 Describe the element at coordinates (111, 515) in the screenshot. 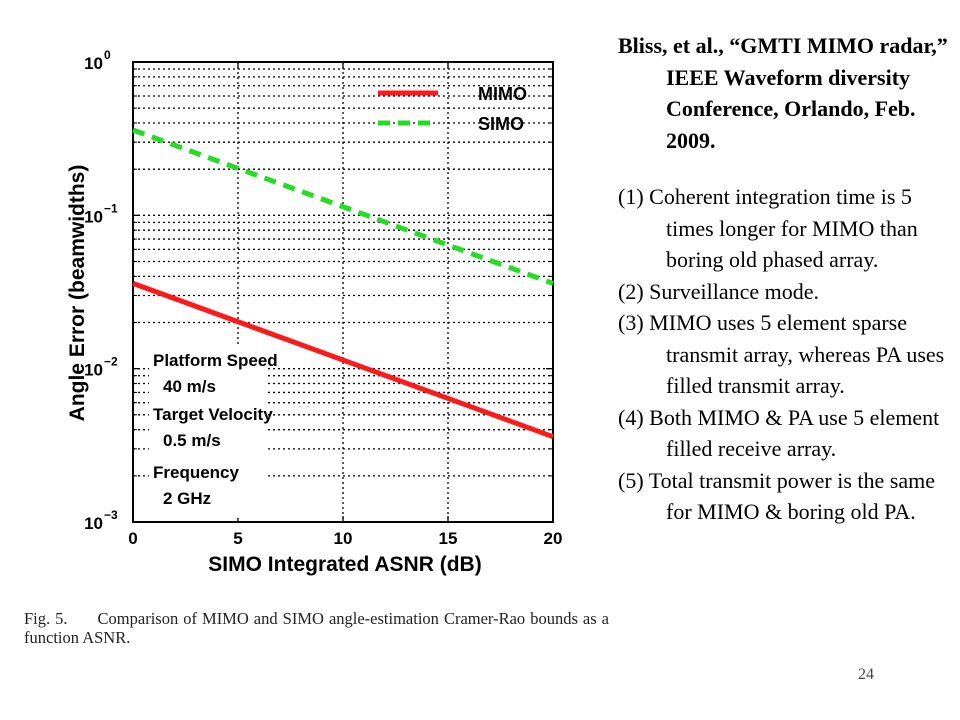

I see `y-tick-exponent: −3` at that location.